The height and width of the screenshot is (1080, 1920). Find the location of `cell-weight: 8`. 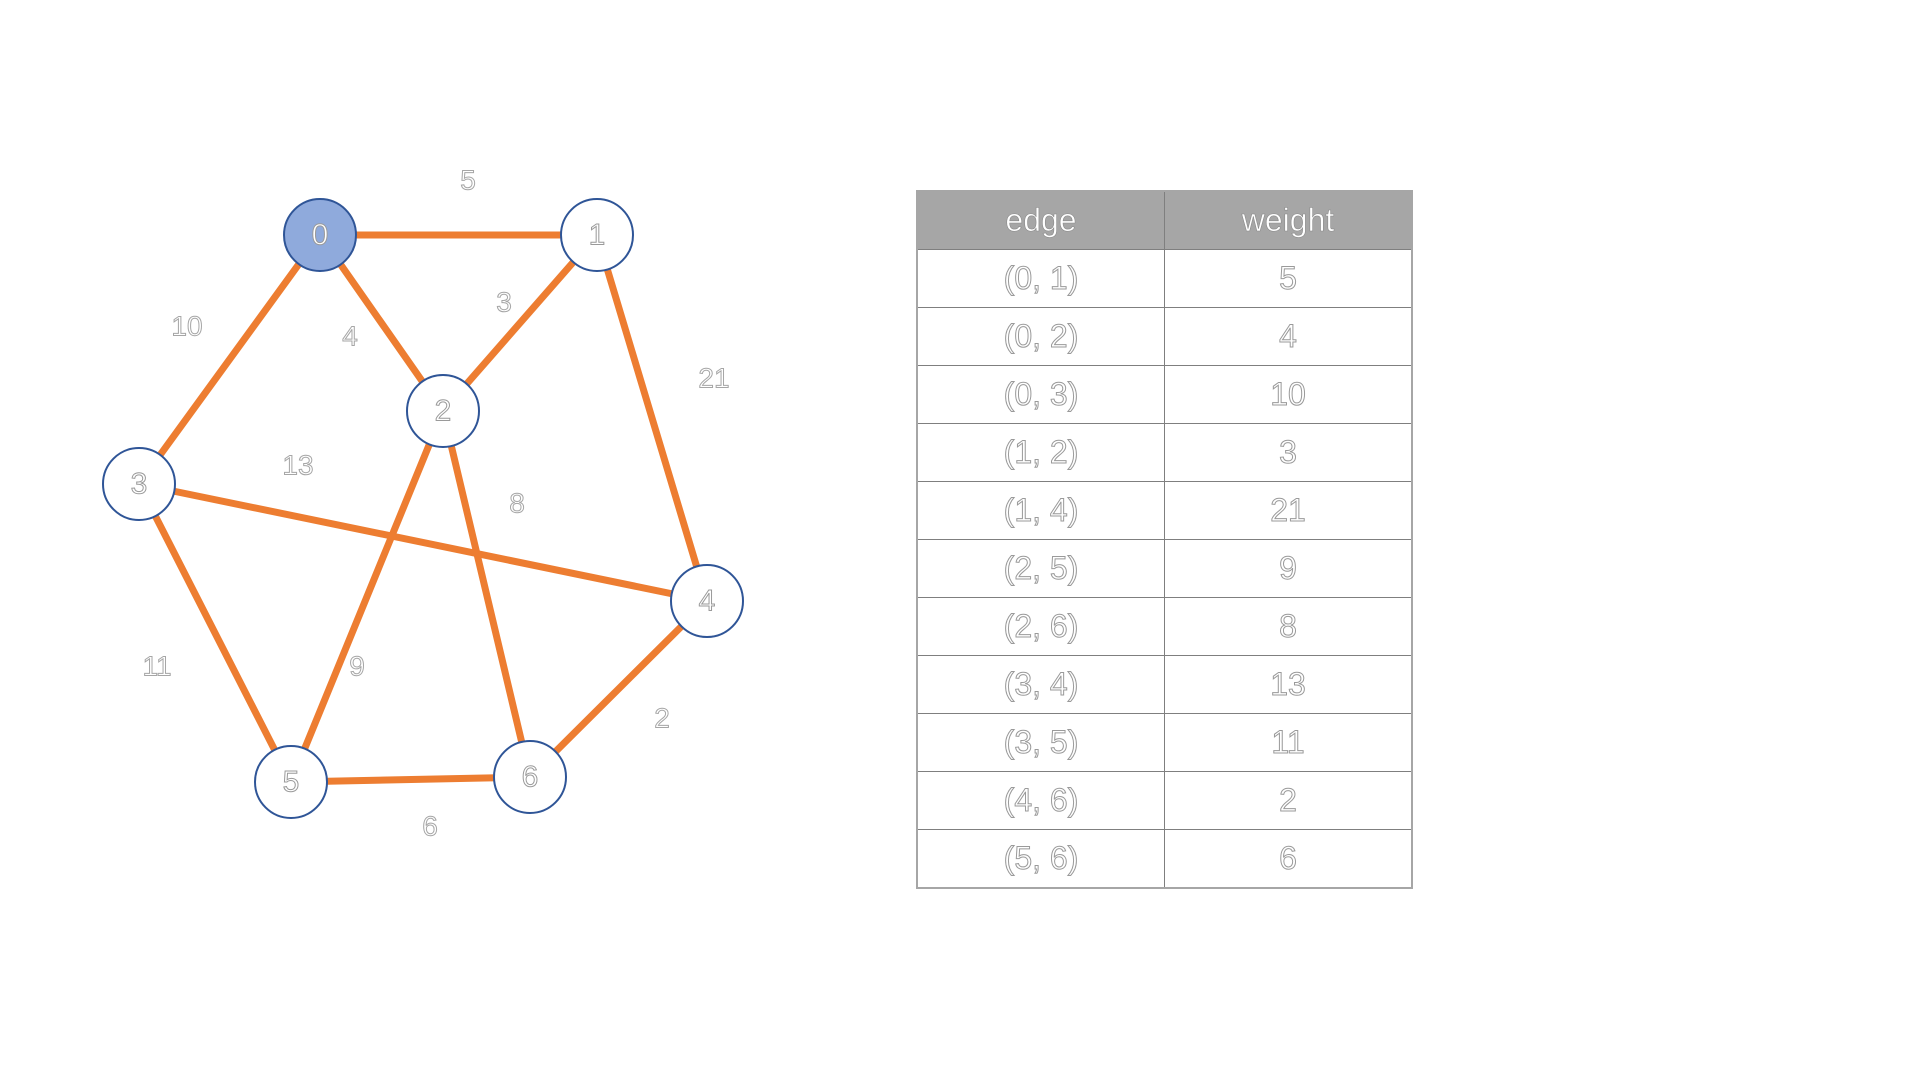

cell-weight: 8 is located at coordinates (1288, 626).